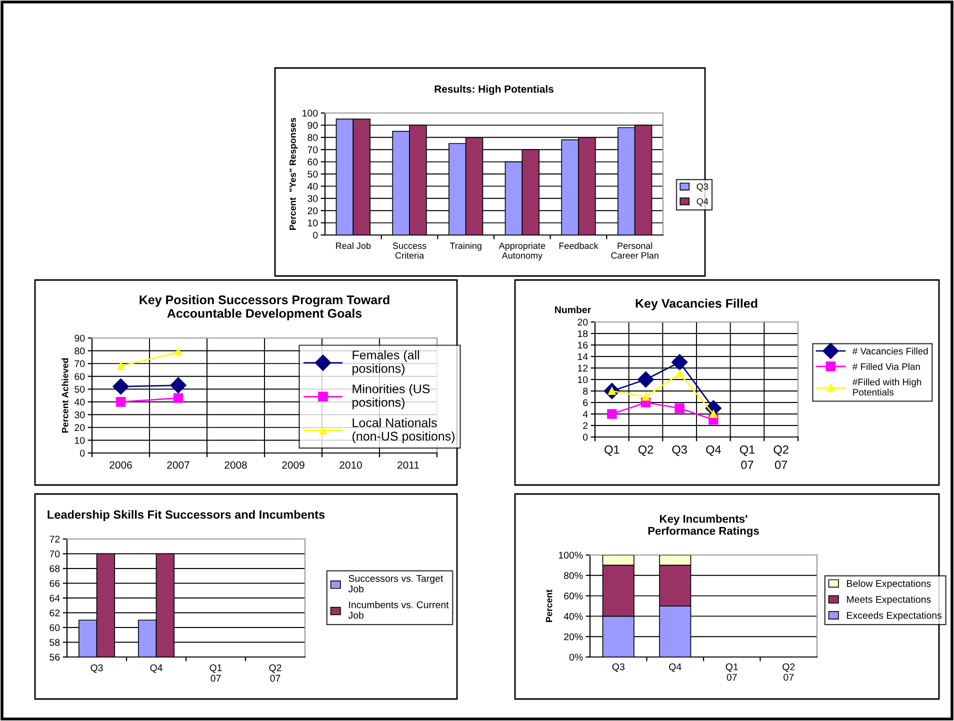 The image size is (954, 721). What do you see at coordinates (703, 526) in the screenshot?
I see `chart-title: Key Incumbents' Performance Ratings` at bounding box center [703, 526].